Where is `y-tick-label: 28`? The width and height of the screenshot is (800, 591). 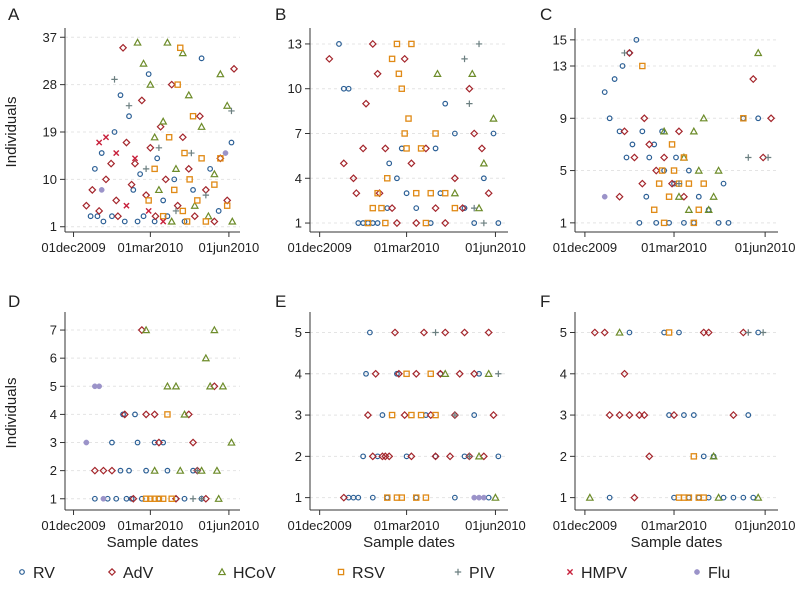 y-tick-label: 28 is located at coordinates (50, 84).